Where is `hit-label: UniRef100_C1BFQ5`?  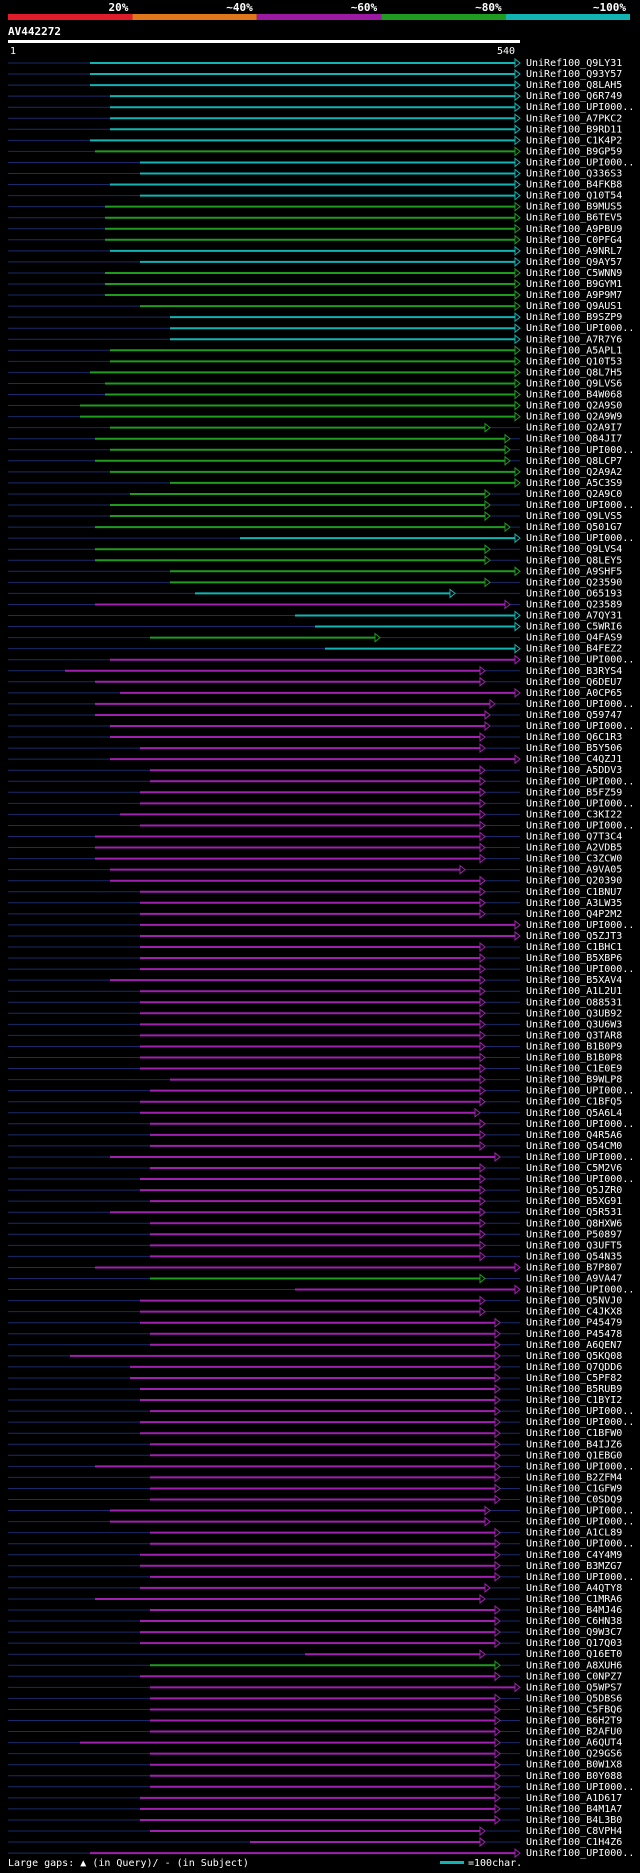 hit-label: UniRef100_C1BFQ5 is located at coordinates (574, 1102).